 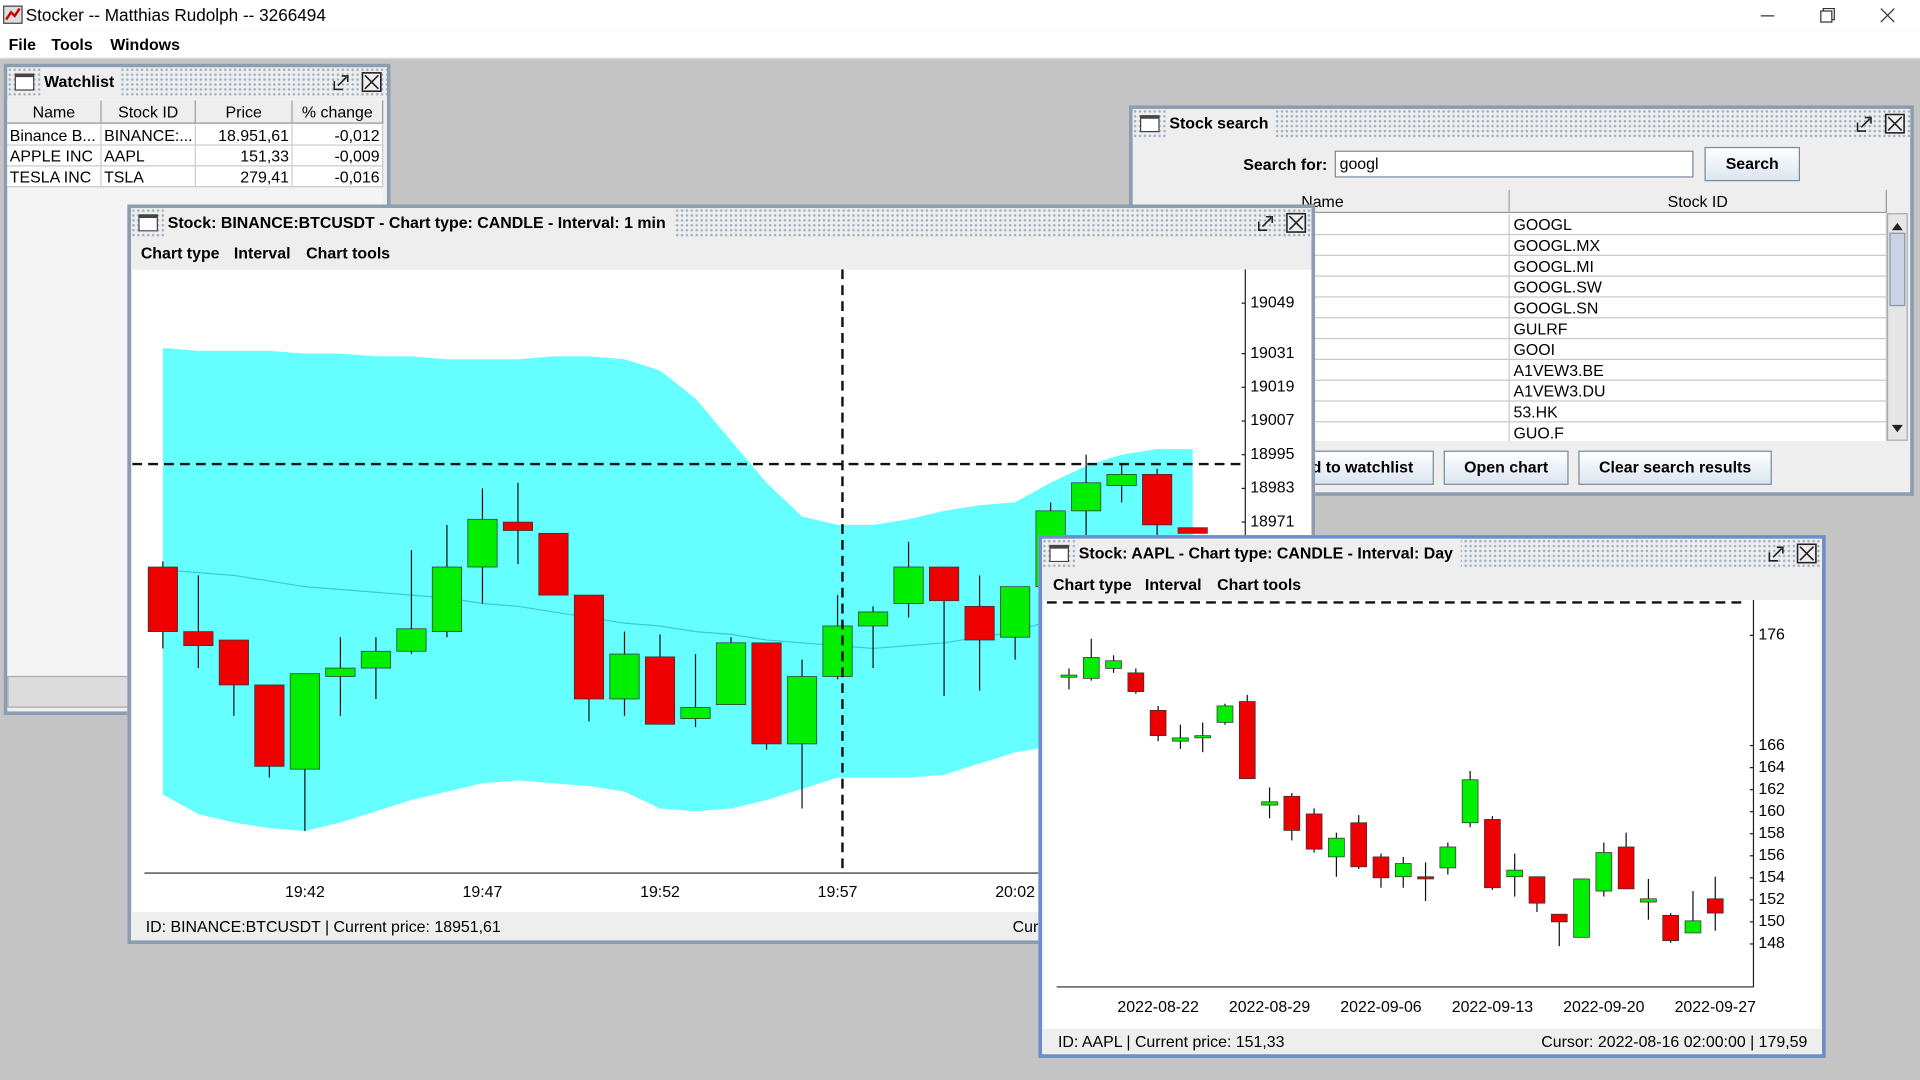 I want to click on stock-id-cell: GOOGL.MI, so click(x=1698, y=266).